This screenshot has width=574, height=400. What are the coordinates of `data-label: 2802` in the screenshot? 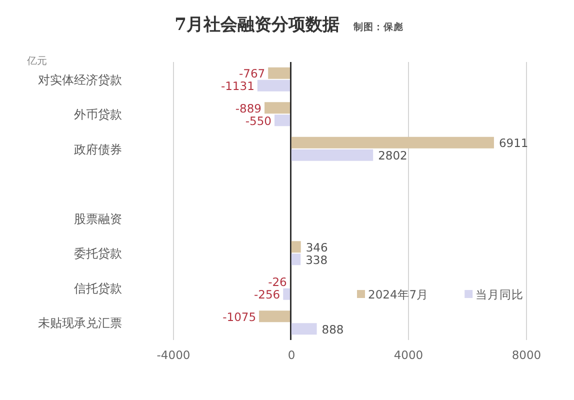 It's located at (393, 155).